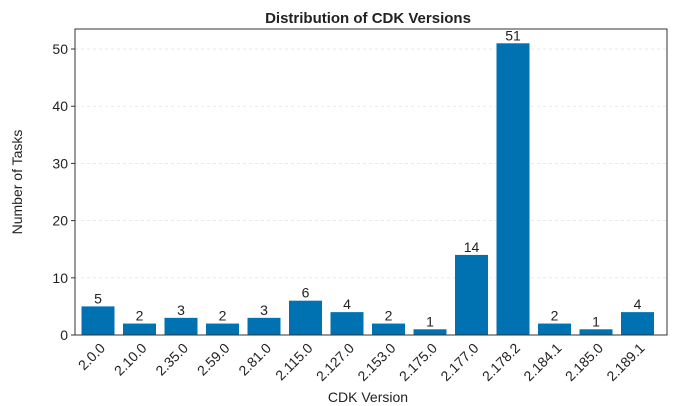  What do you see at coordinates (376, 362) in the screenshot?
I see `x-tick-label: 2.153.0` at bounding box center [376, 362].